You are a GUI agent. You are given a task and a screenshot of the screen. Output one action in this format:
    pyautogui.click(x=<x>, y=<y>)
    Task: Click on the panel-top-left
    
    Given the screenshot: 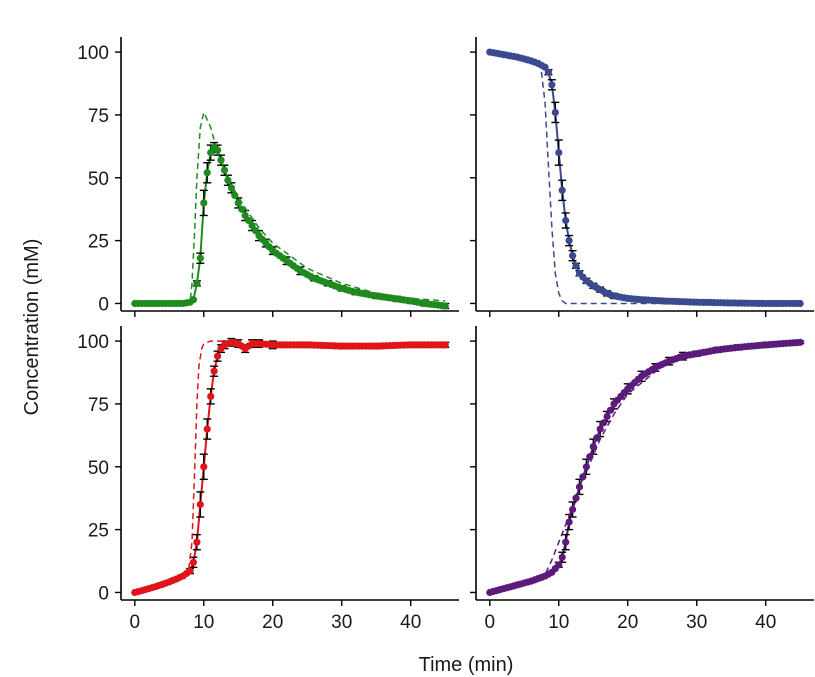 What is the action you would take?
    pyautogui.click(x=290, y=210)
    